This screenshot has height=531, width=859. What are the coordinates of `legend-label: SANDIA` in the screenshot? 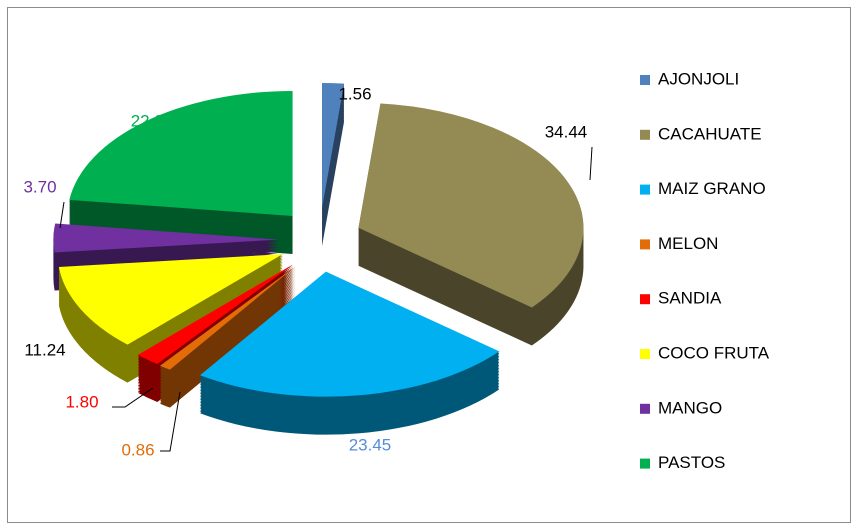 It's located at (690, 298).